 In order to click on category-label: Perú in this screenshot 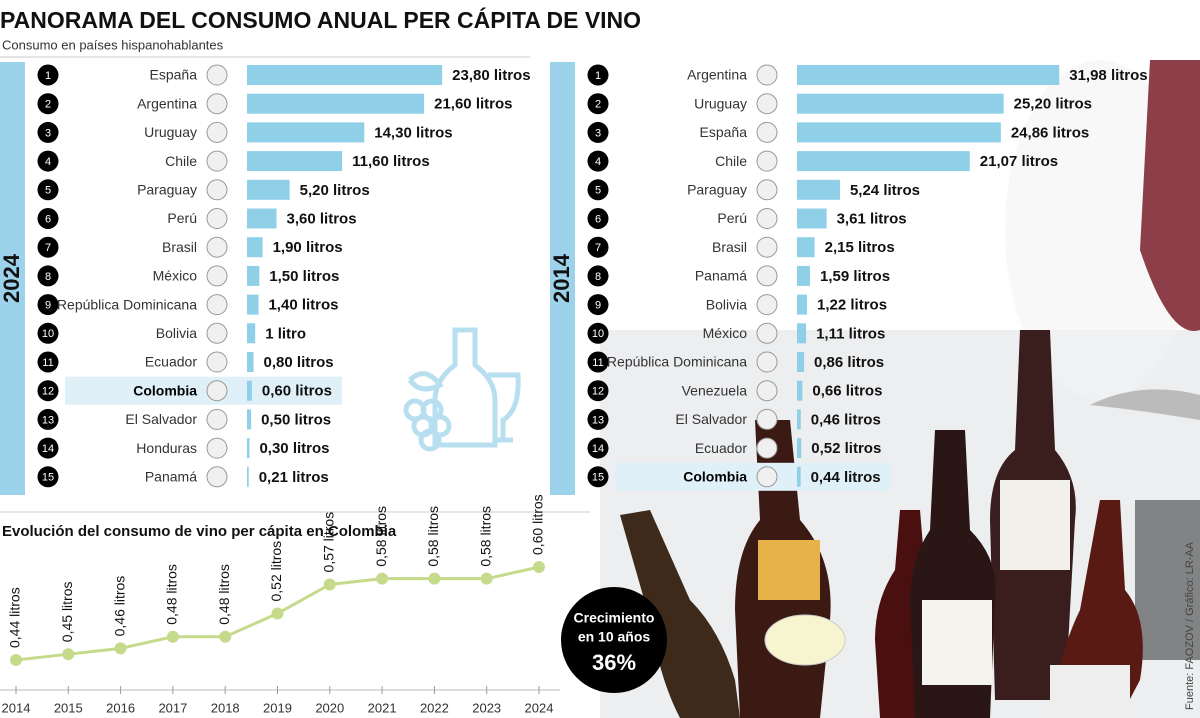, I will do `click(182, 218)`.